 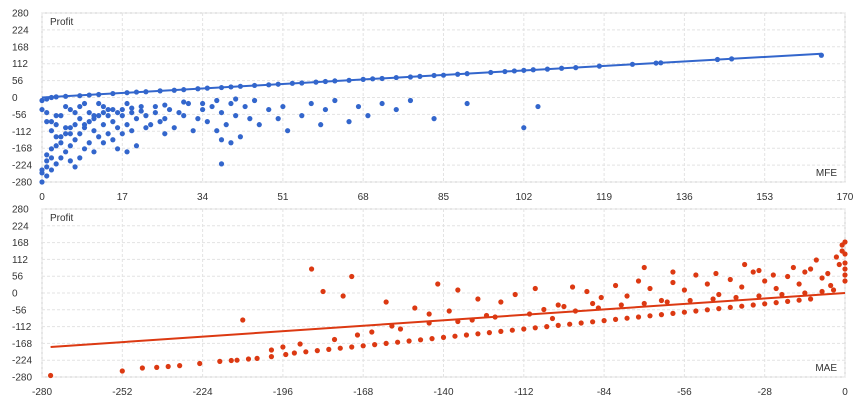 What do you see at coordinates (283, 196) in the screenshot?
I see `x-tick-label: 51` at bounding box center [283, 196].